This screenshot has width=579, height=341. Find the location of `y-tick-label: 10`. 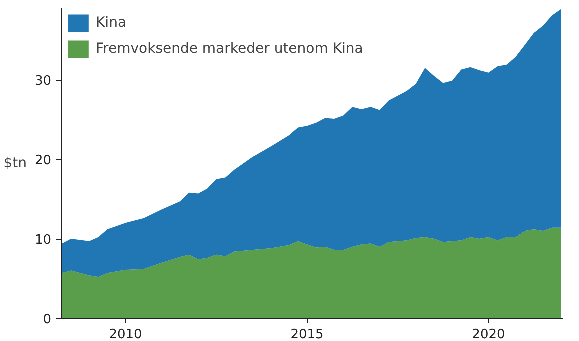

y-tick-label: 10 is located at coordinates (43, 240).